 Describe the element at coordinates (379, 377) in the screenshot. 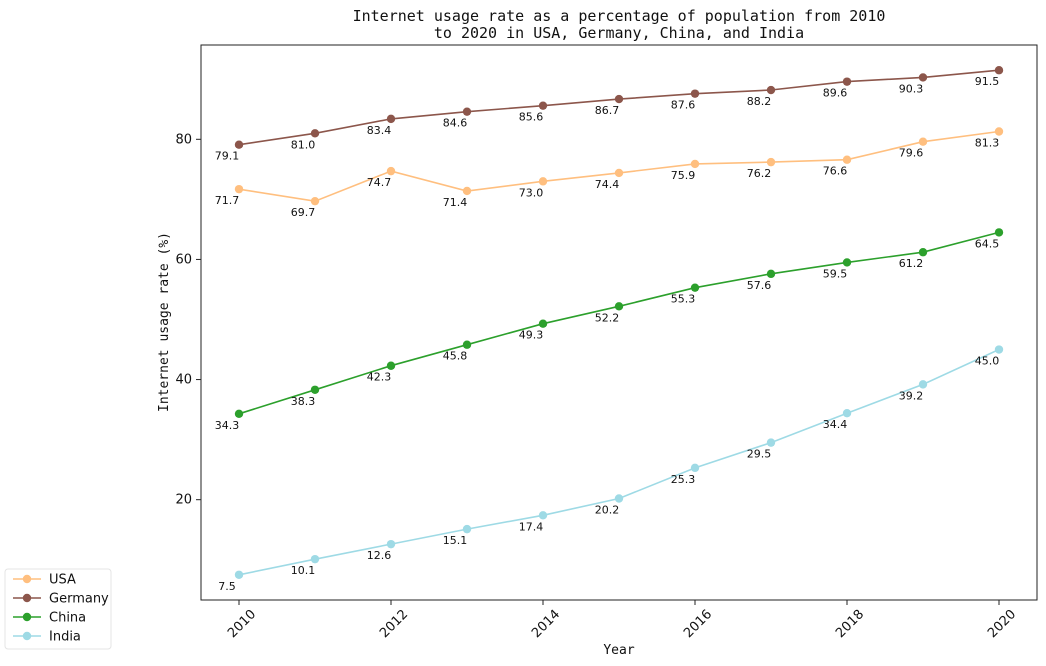

I see `data-label: 42.3` at that location.